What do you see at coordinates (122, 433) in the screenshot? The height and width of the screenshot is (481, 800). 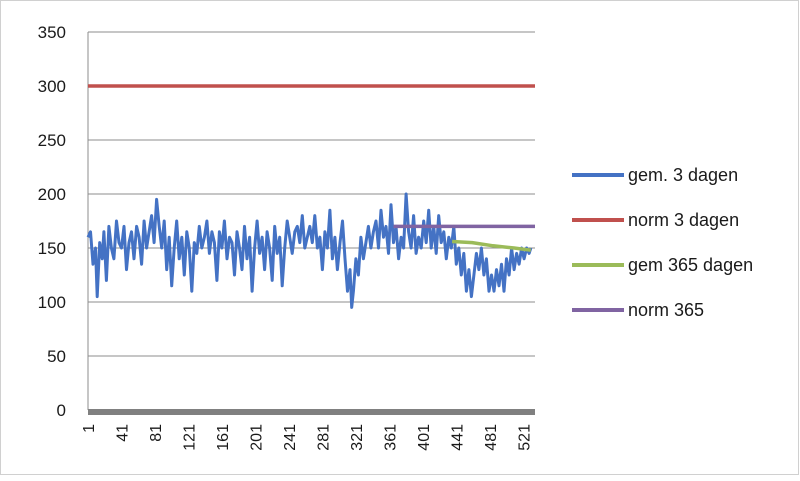 I see `x-tick-label: 41` at bounding box center [122, 433].